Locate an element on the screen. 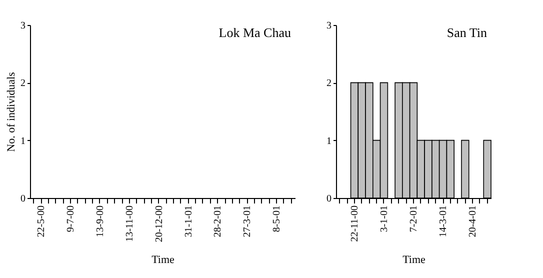 The height and width of the screenshot is (278, 543). x-tick-label: 28-2-01 is located at coordinates (218, 222).